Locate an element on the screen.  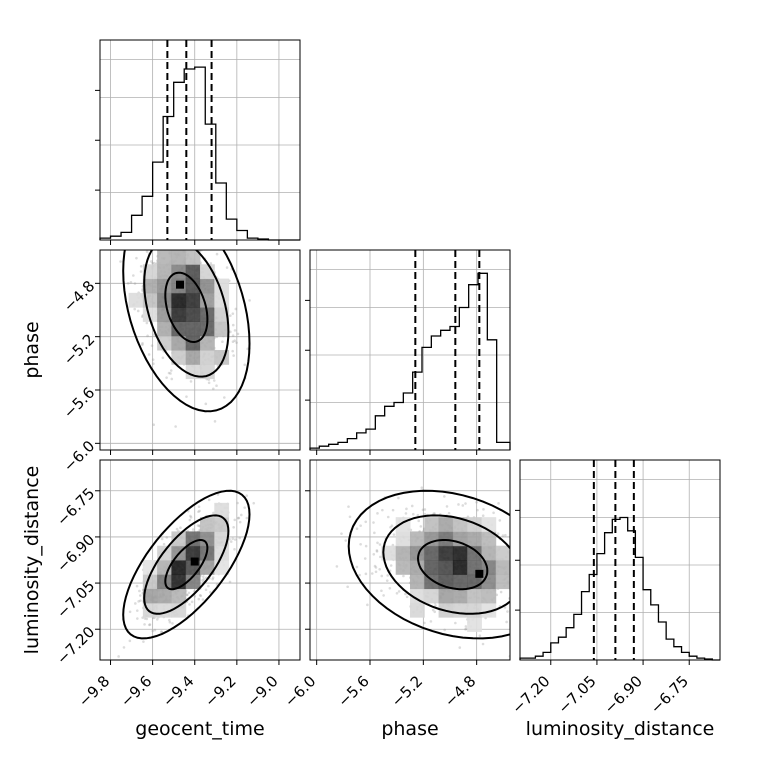
hist-frame-geocent_time is located at coordinates (200, 140).